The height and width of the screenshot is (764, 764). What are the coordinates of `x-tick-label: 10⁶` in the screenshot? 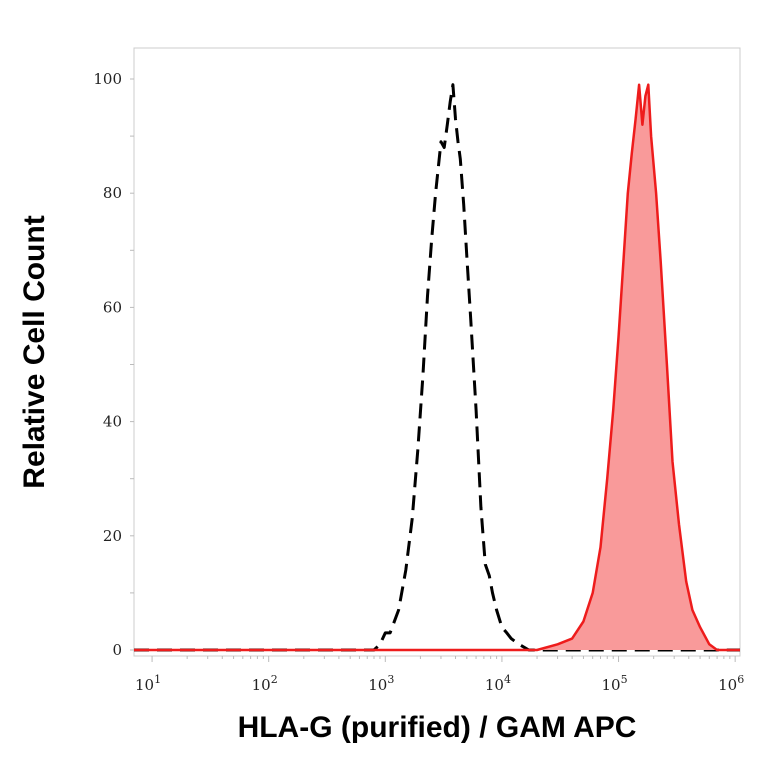 It's located at (731, 683).